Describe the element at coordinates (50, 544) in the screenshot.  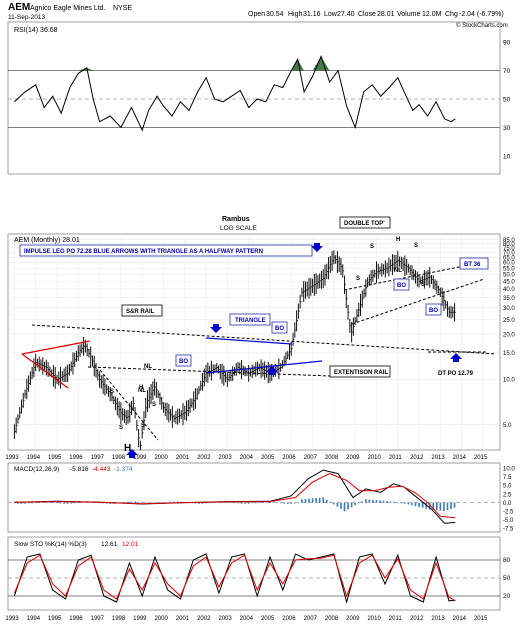
I see `sto-legend-name: Slow STO %K(14) %D(3)` at that location.